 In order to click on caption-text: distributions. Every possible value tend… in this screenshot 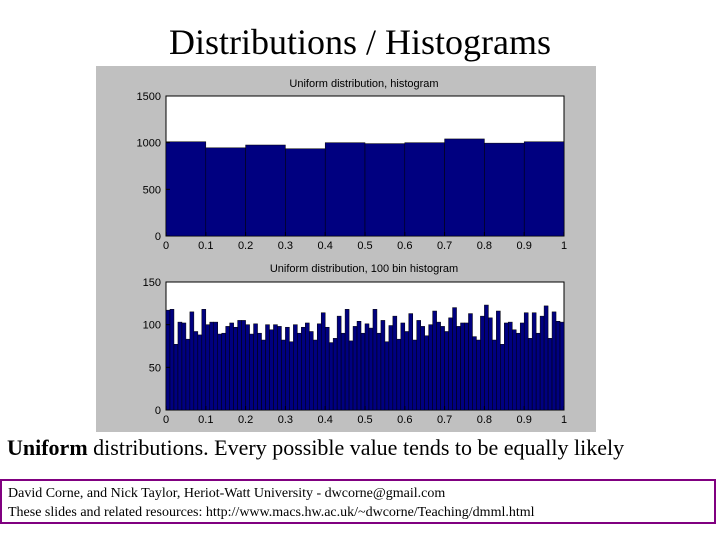, I will do `click(356, 447)`.